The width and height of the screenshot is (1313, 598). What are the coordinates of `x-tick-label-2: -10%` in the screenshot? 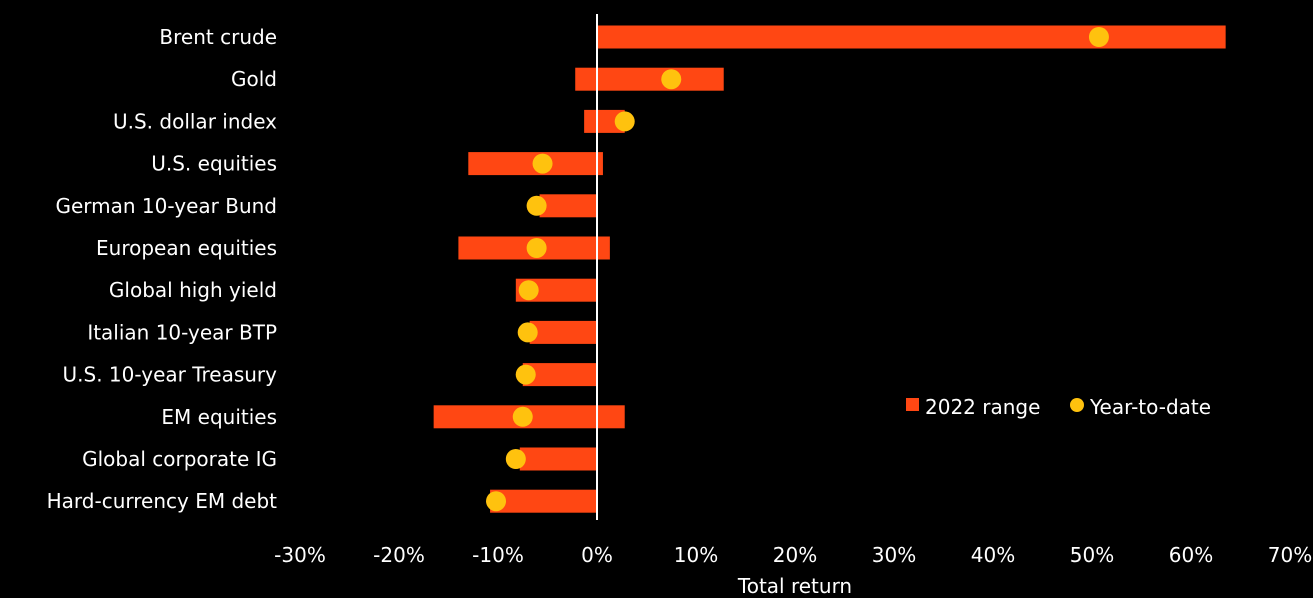 It's located at (498, 555).